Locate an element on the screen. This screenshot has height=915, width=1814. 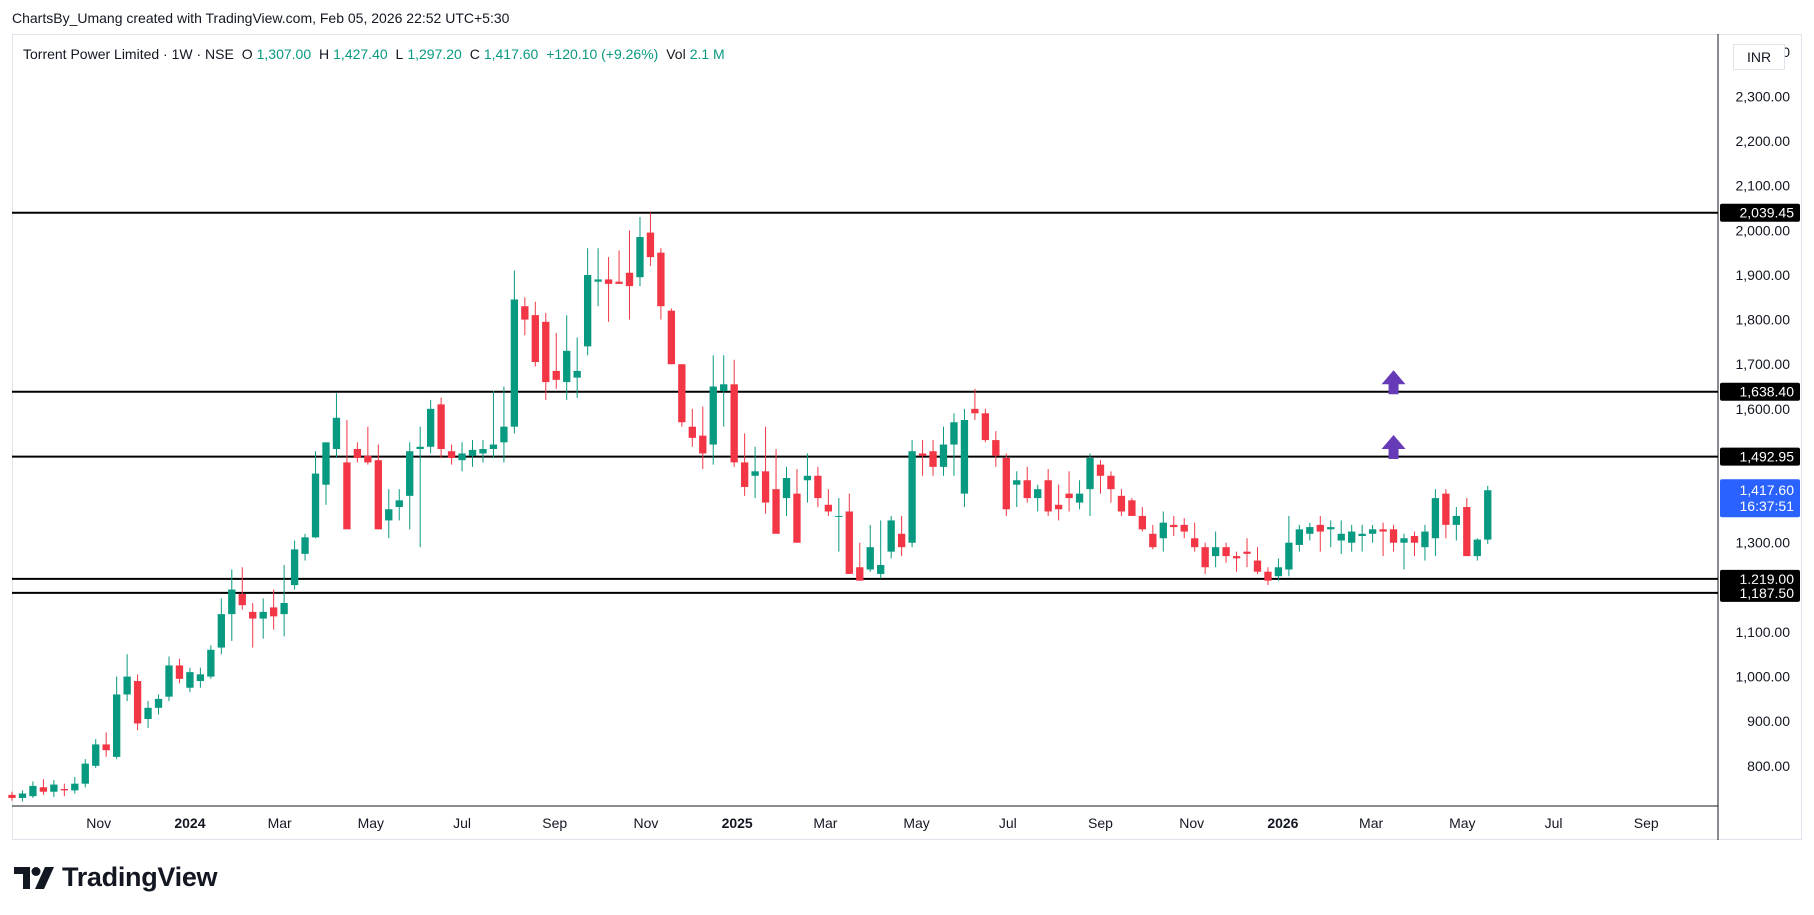
currency-selector: INR is located at coordinates (1759, 57).